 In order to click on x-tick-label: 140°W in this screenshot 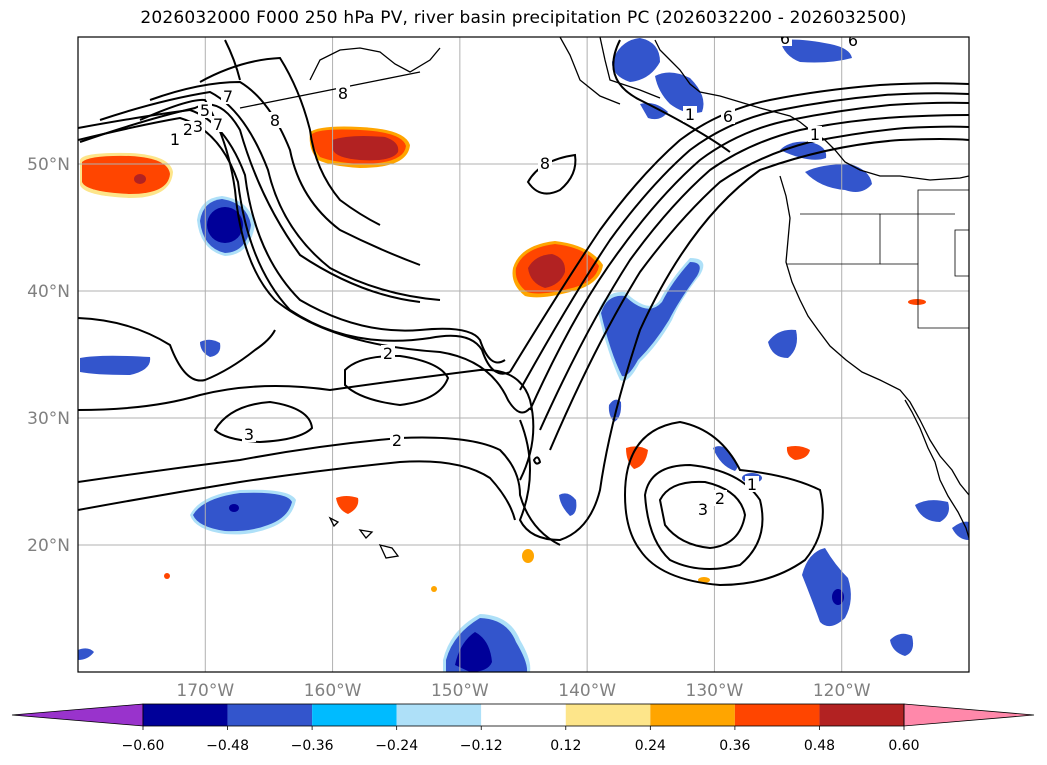, I will do `click(587, 691)`.